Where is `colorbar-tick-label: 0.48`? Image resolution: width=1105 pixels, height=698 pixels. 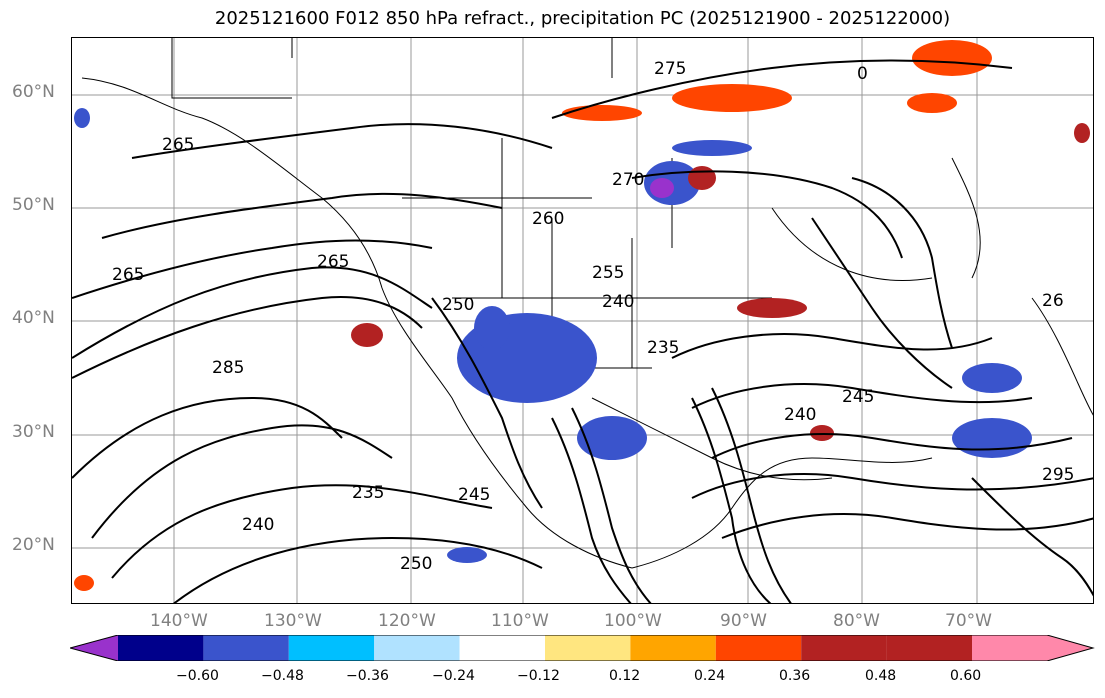
colorbar-tick-label: 0.48 is located at coordinates (881, 676).